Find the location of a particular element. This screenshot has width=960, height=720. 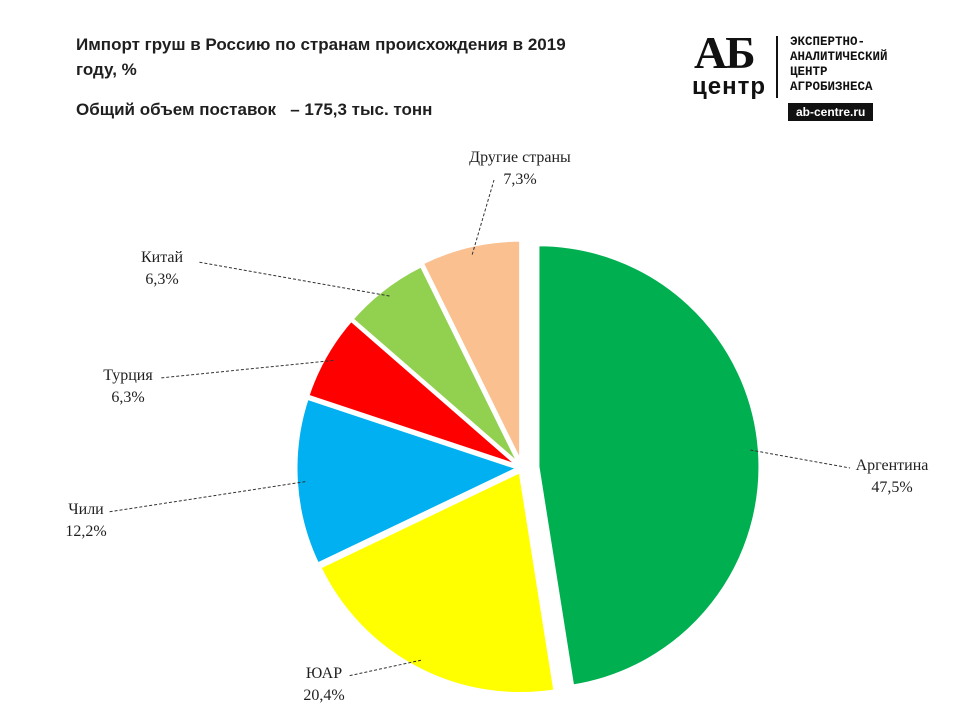

logo-url: ab-centre.ru is located at coordinates (831, 112).